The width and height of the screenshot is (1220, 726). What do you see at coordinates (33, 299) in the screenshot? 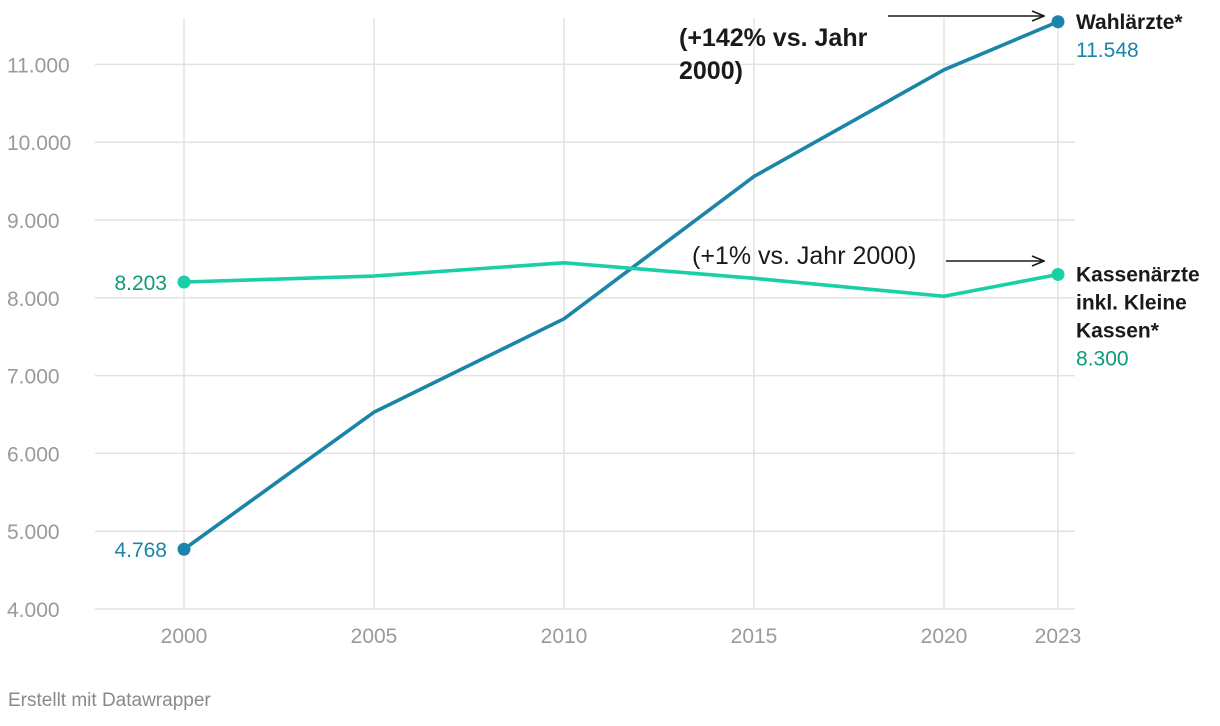
I see `y-tick-label: 8.000` at bounding box center [33, 299].